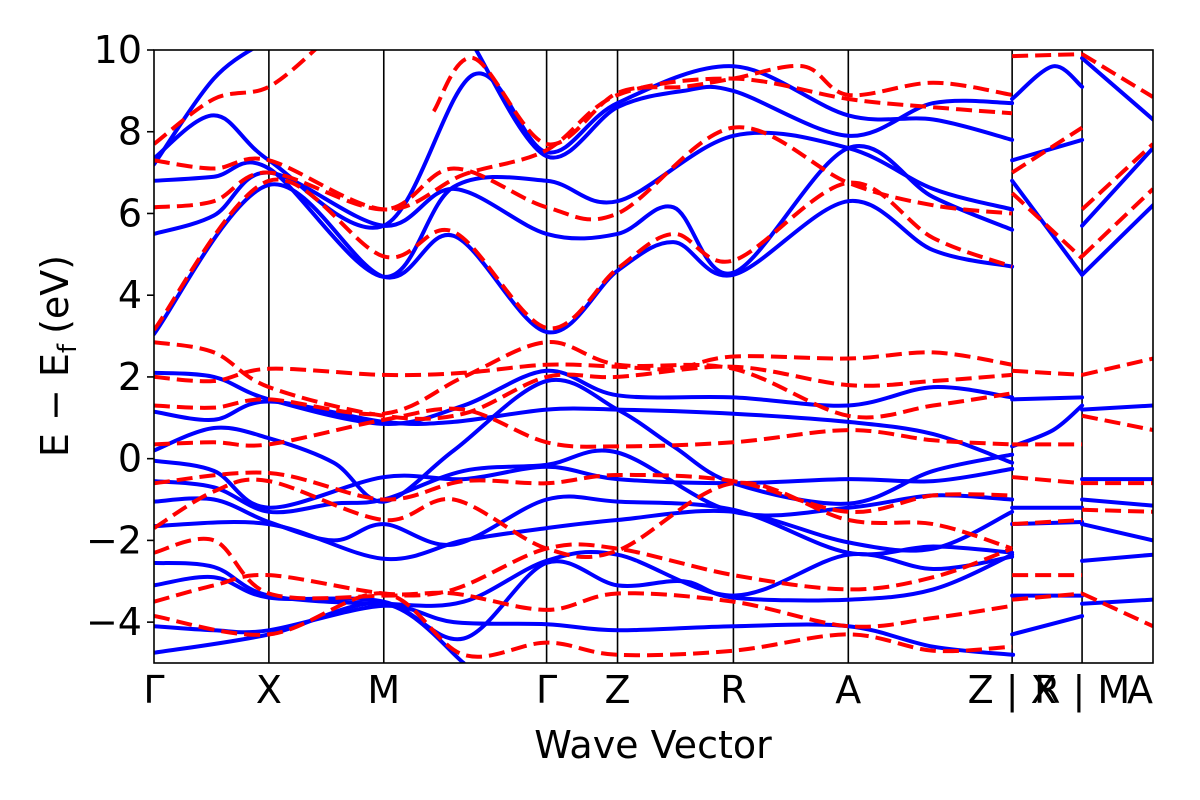  What do you see at coordinates (130, 213) in the screenshot?
I see `y-tick-label: 6` at bounding box center [130, 213].